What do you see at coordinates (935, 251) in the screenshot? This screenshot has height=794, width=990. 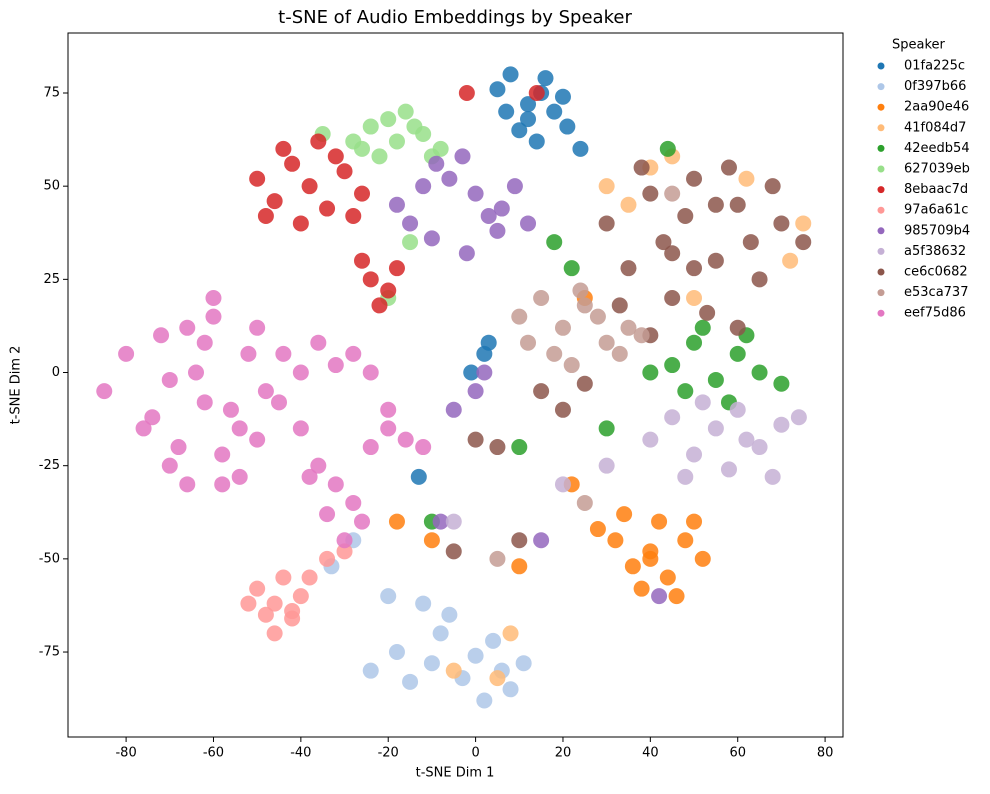 I see `legend-label: a5f38632` at bounding box center [935, 251].